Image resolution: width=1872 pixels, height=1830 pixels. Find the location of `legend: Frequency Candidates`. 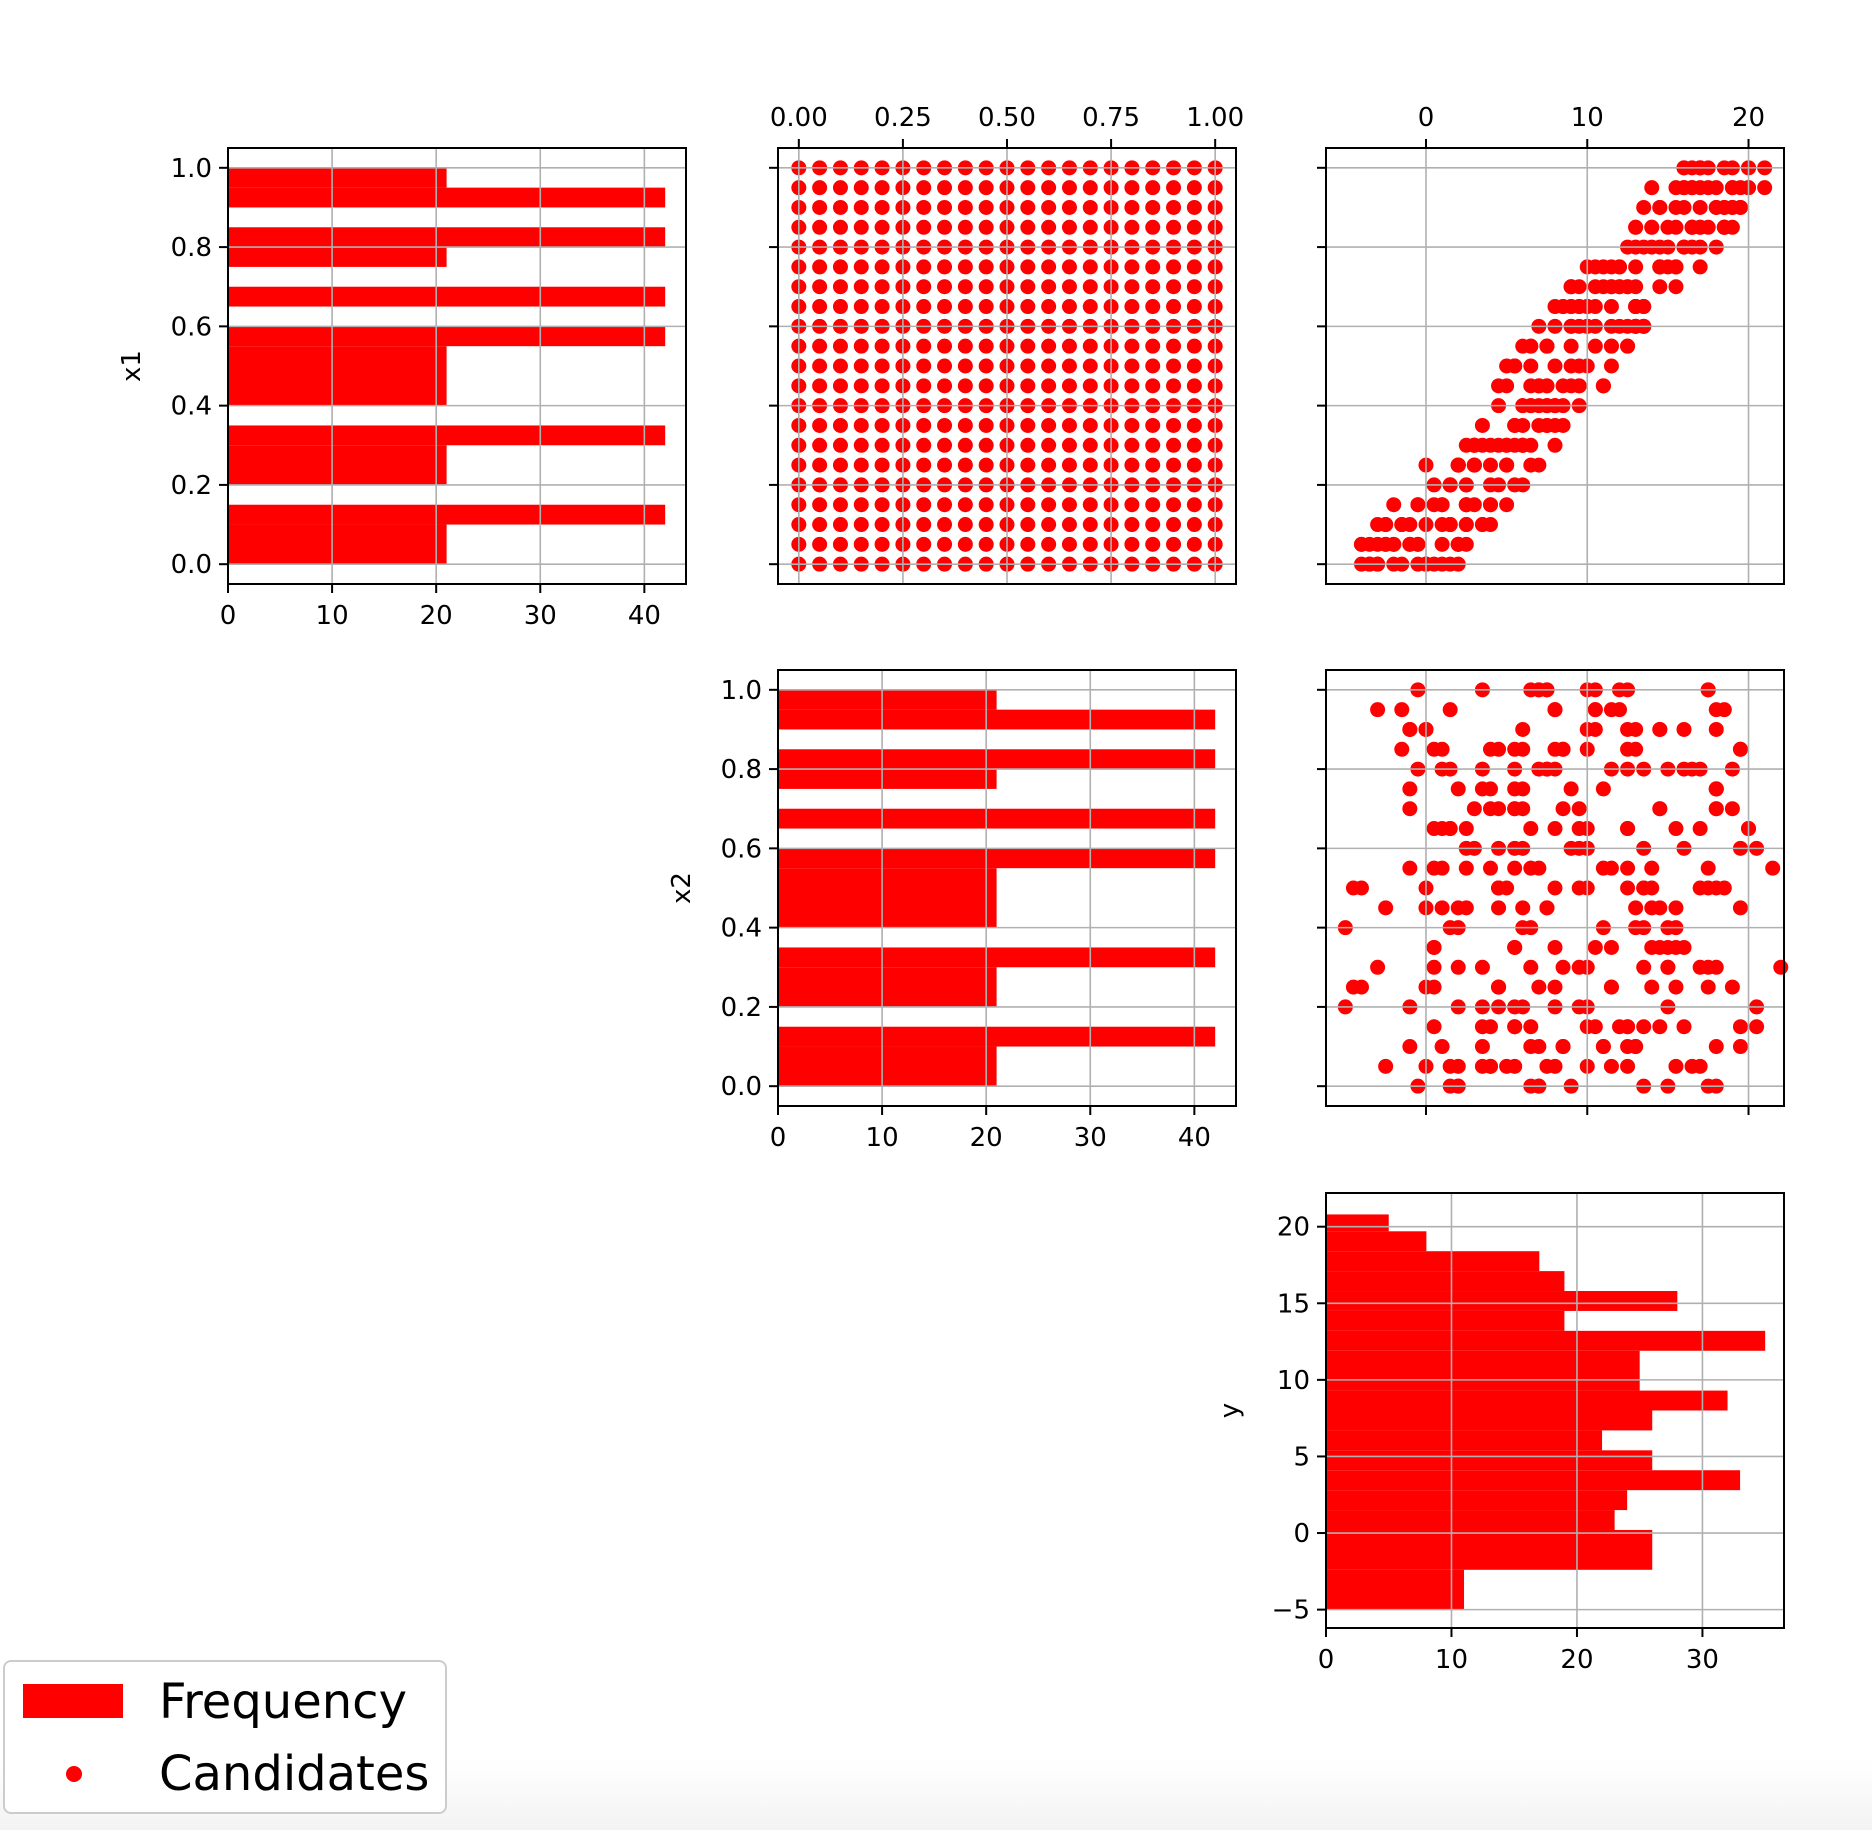

legend: Frequency Candidates is located at coordinates (225, 1737).